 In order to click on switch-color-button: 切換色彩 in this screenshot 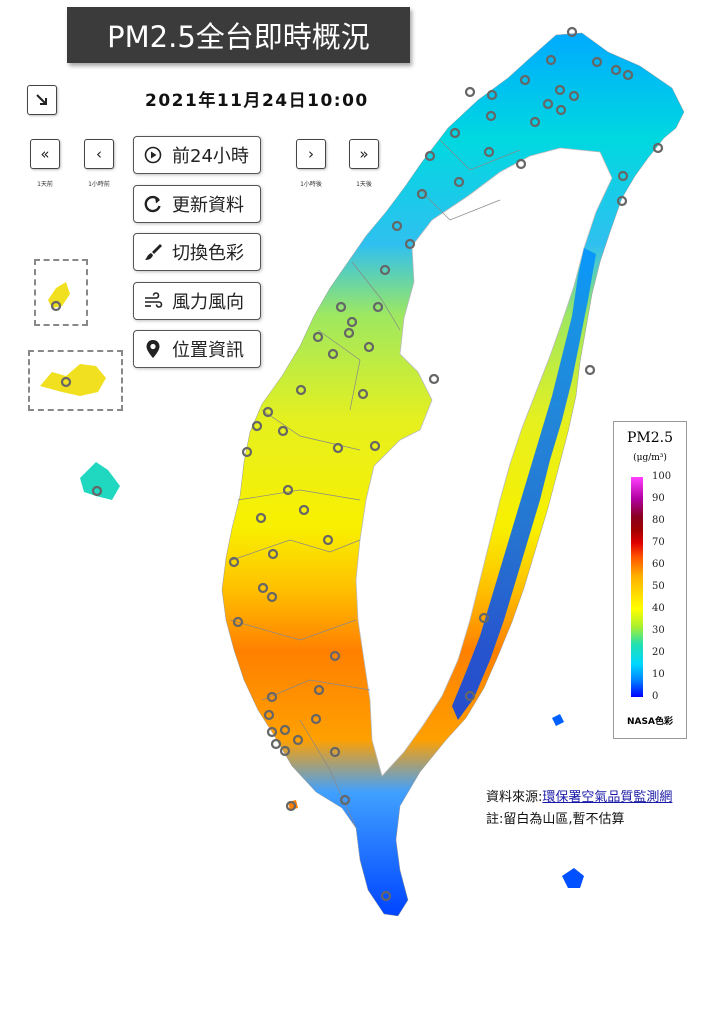, I will do `click(197, 252)`.